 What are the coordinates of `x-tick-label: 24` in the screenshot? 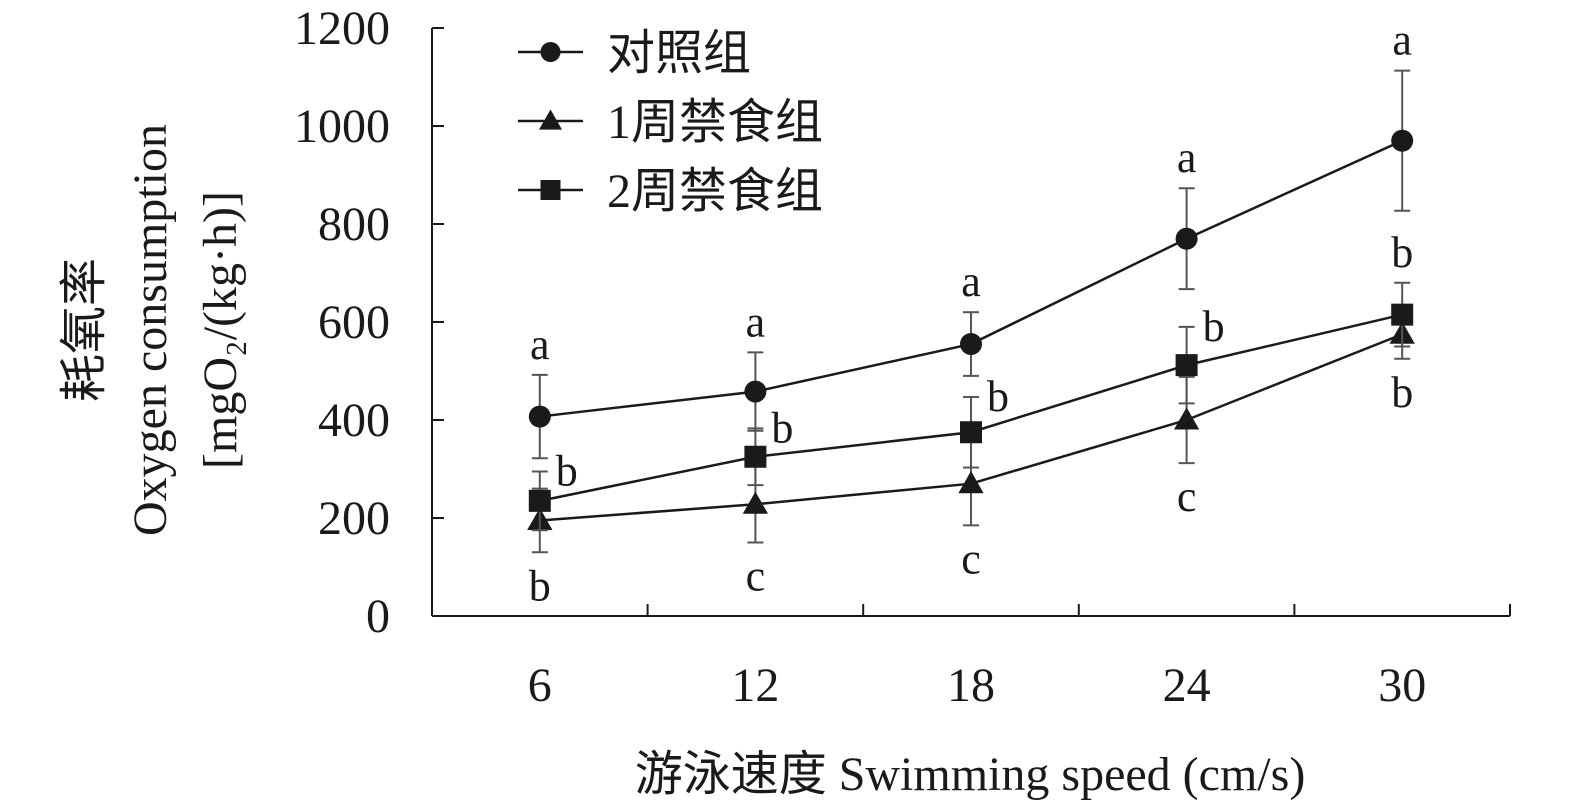 It's located at (1187, 685).